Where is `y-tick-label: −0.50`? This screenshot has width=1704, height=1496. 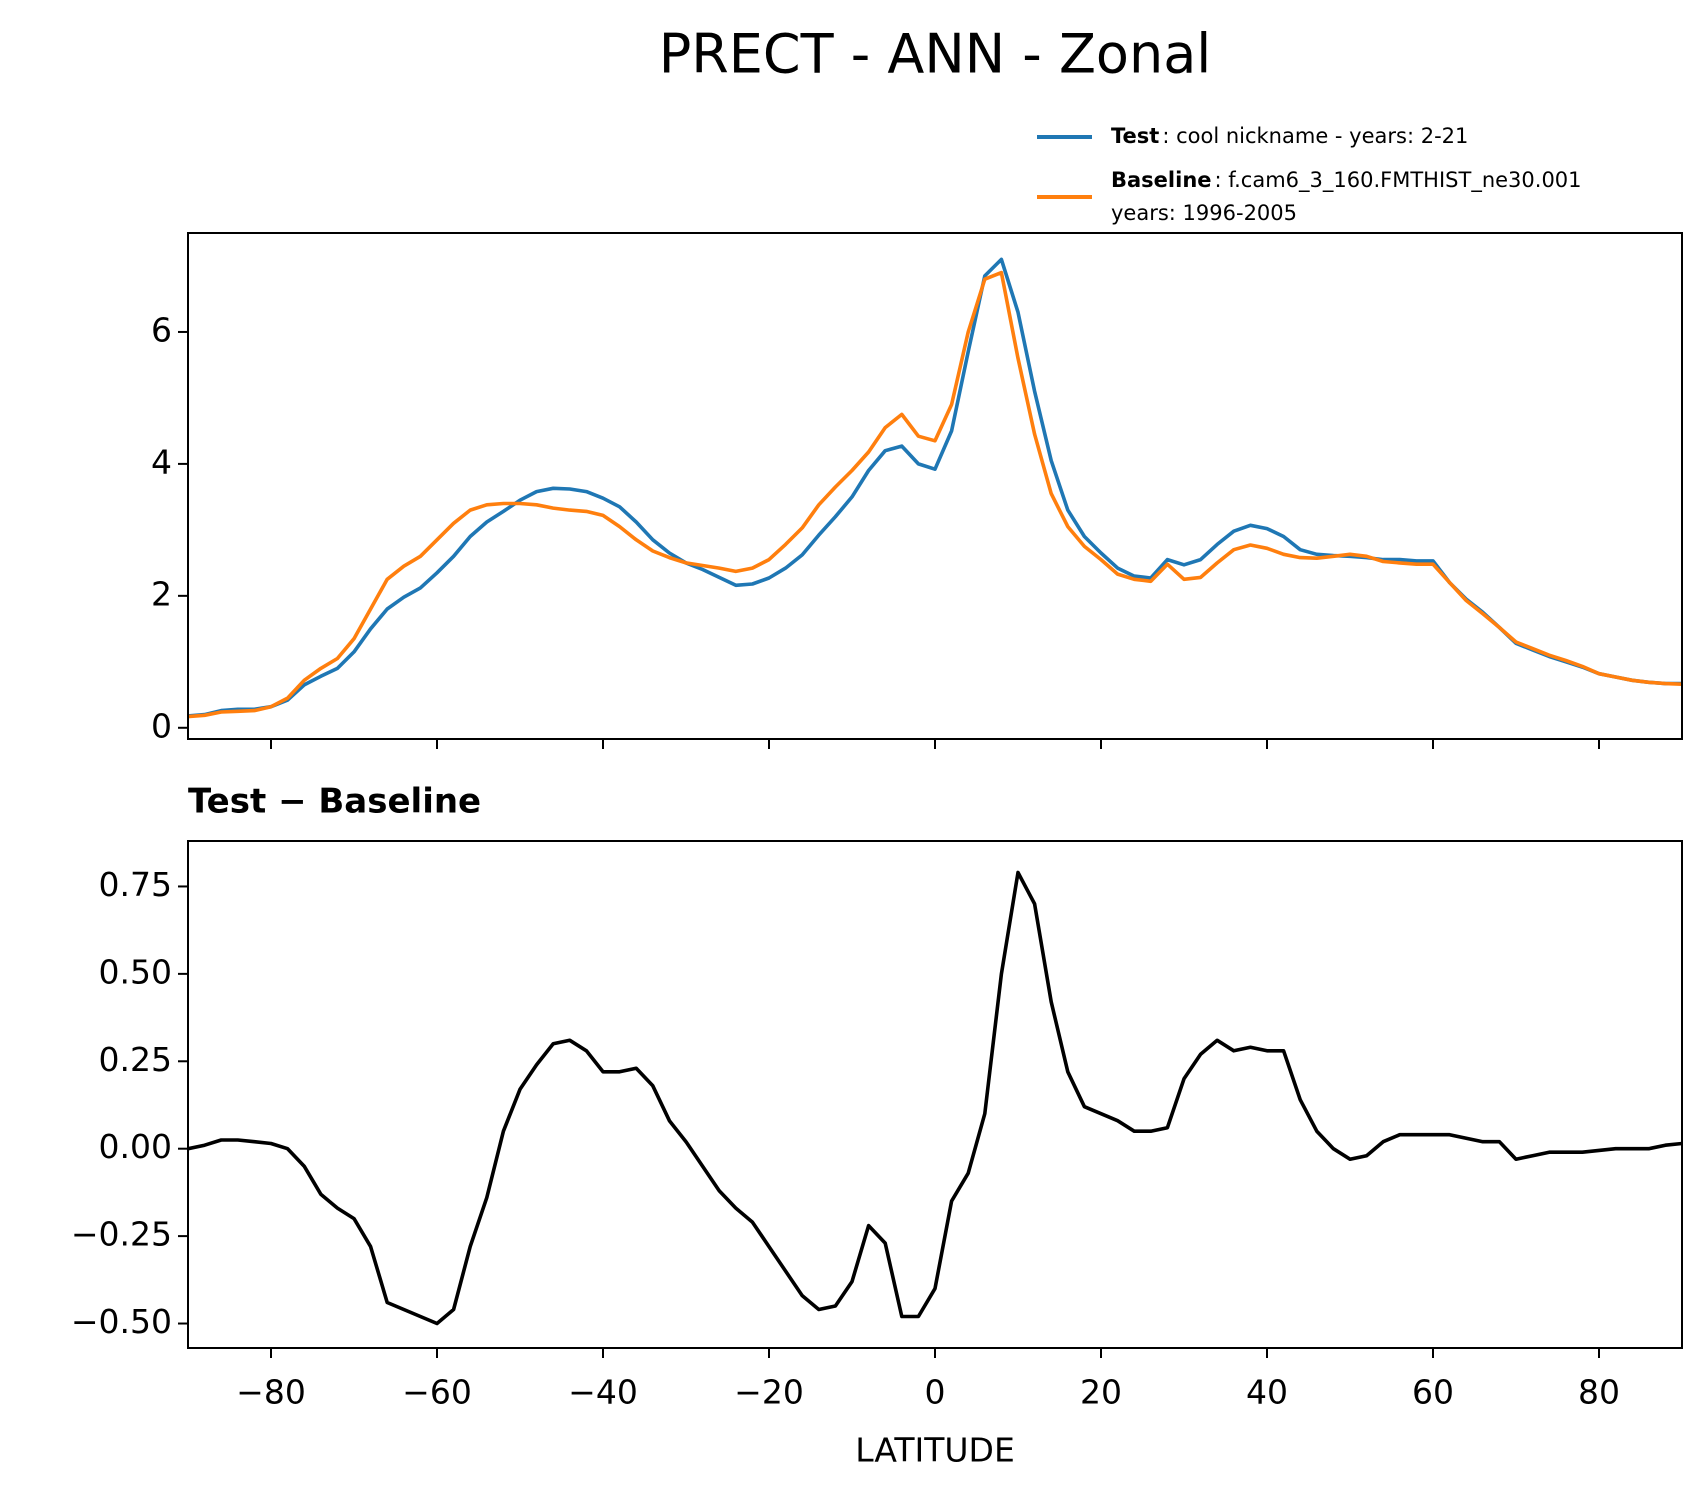 y-tick-label: −0.50 is located at coordinates (121, 1321).